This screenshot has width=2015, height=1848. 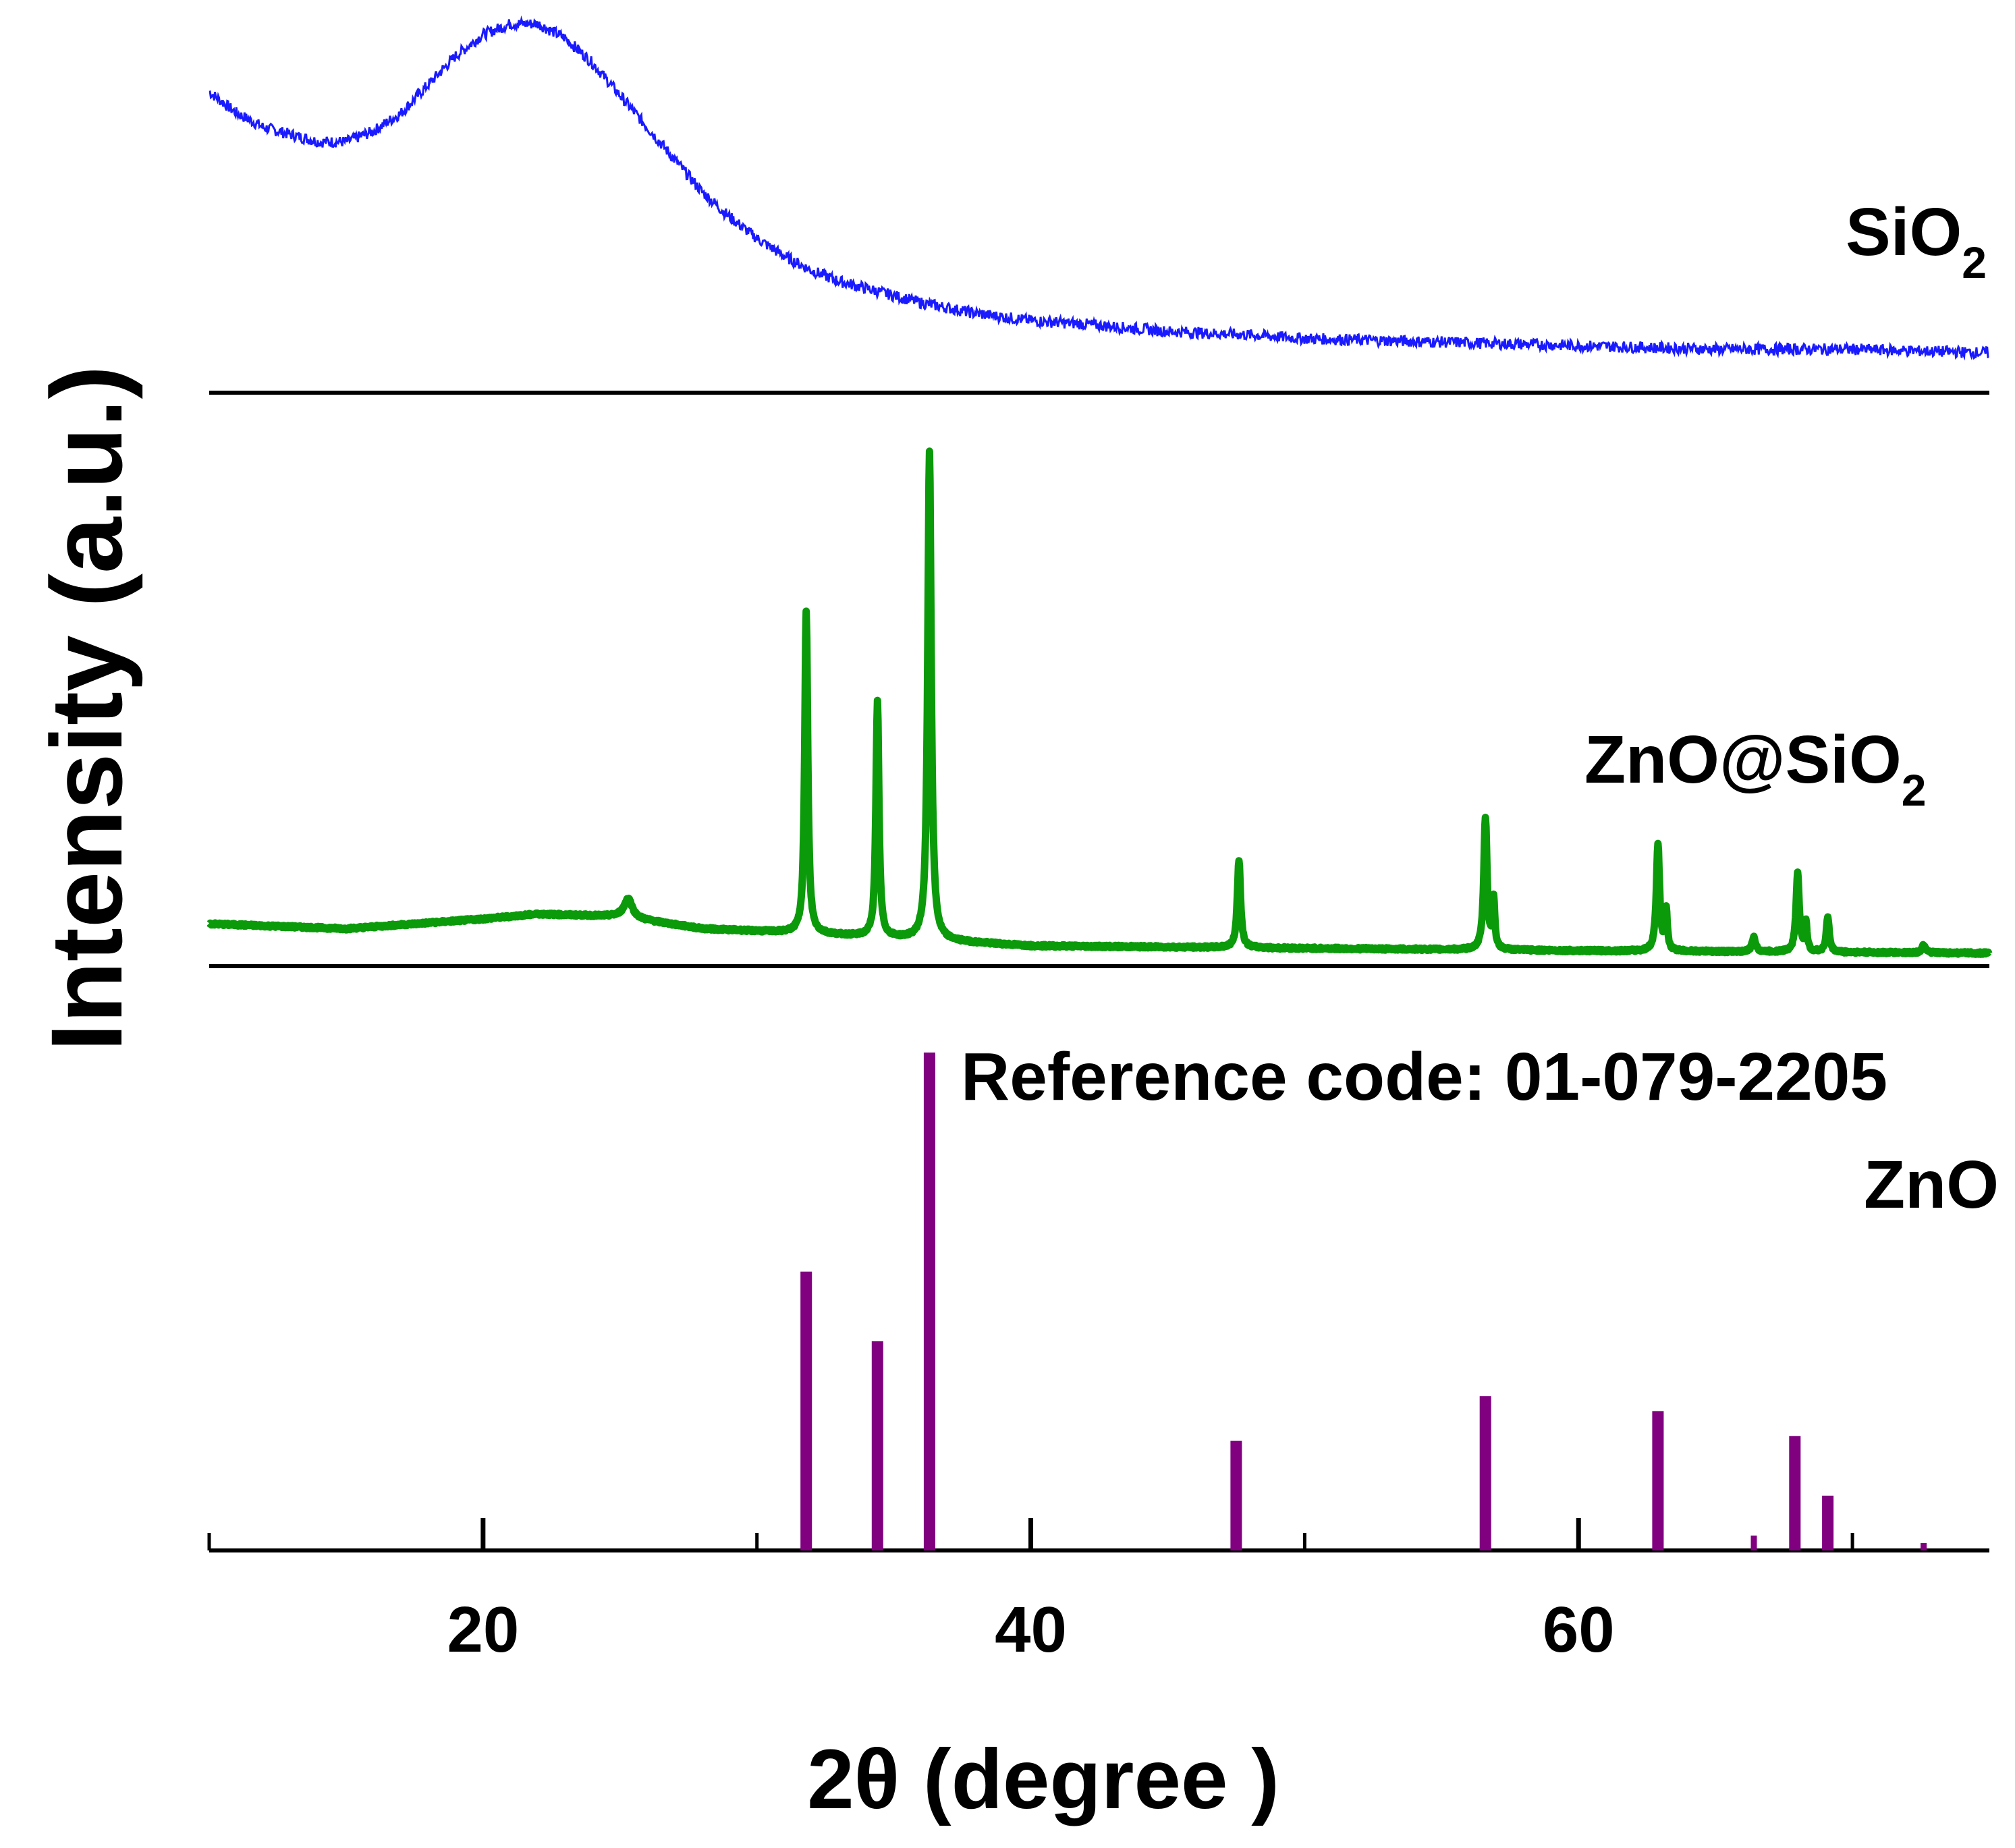 I want to click on x-tick-label-40: 40, so click(x=1031, y=1630).